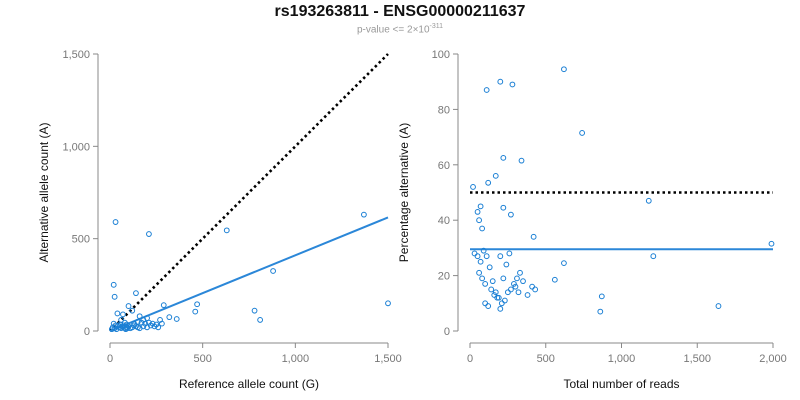 This screenshot has height=400, width=800. I want to click on y-tick-label: 100, so click(441, 55).